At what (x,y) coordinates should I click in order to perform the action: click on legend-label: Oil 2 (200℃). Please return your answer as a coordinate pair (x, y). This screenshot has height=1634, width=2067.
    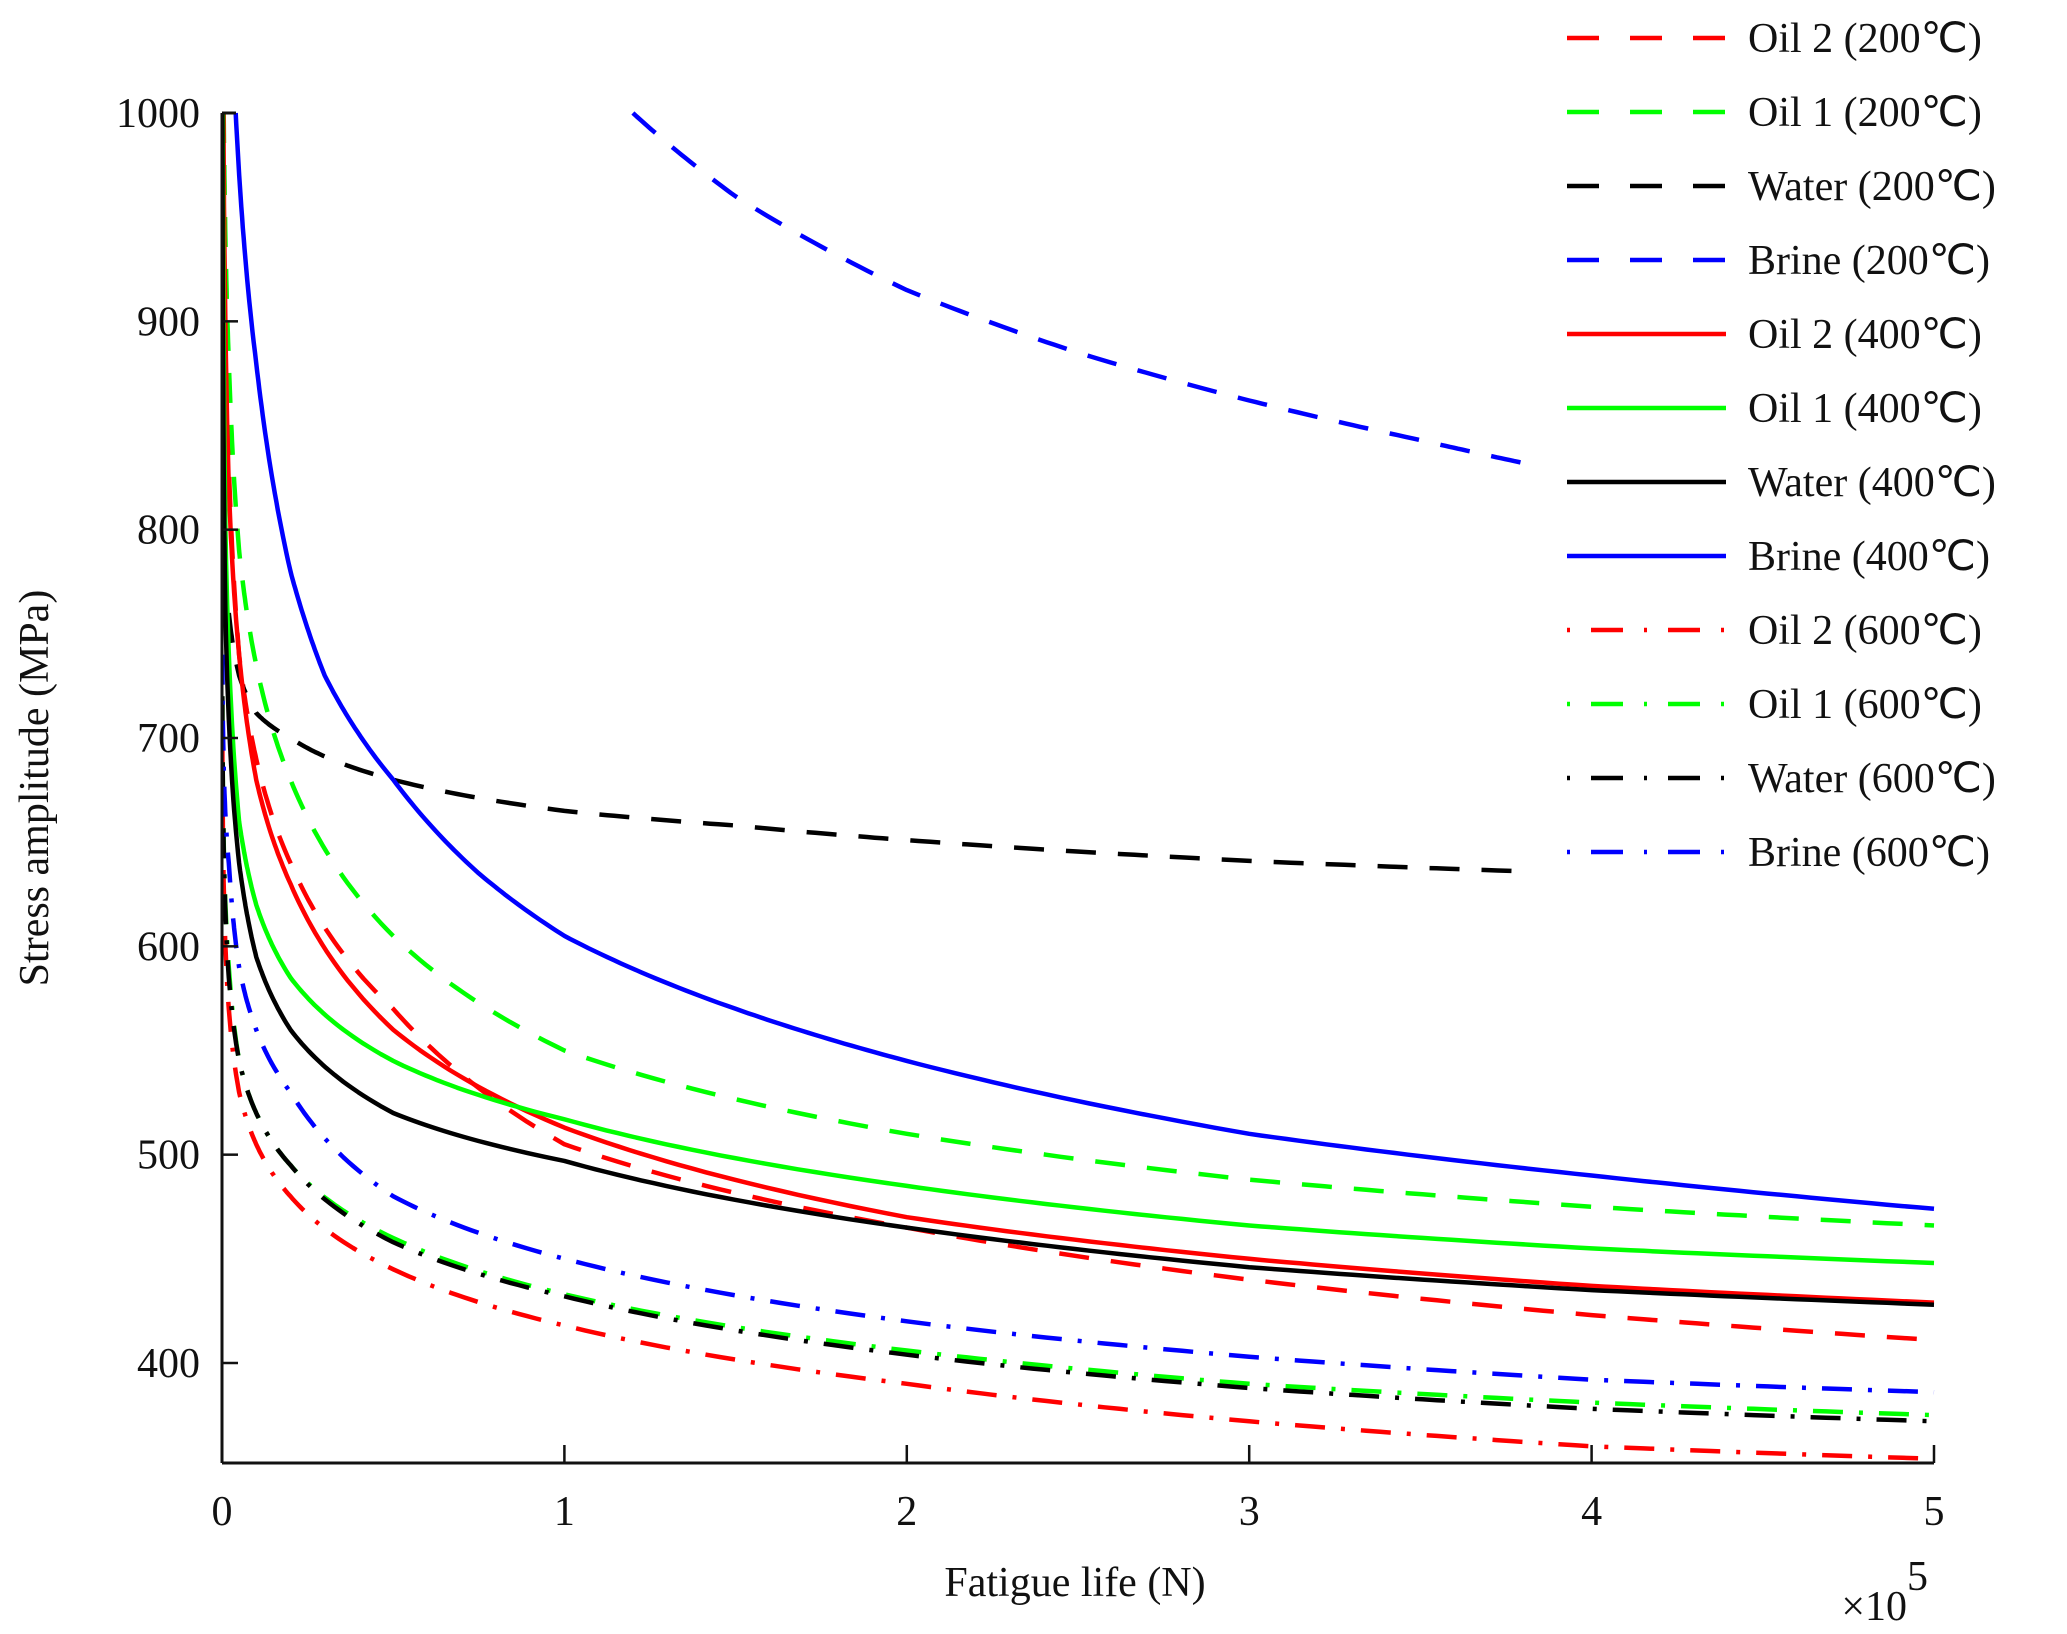
    Looking at the image, I should click on (1865, 39).